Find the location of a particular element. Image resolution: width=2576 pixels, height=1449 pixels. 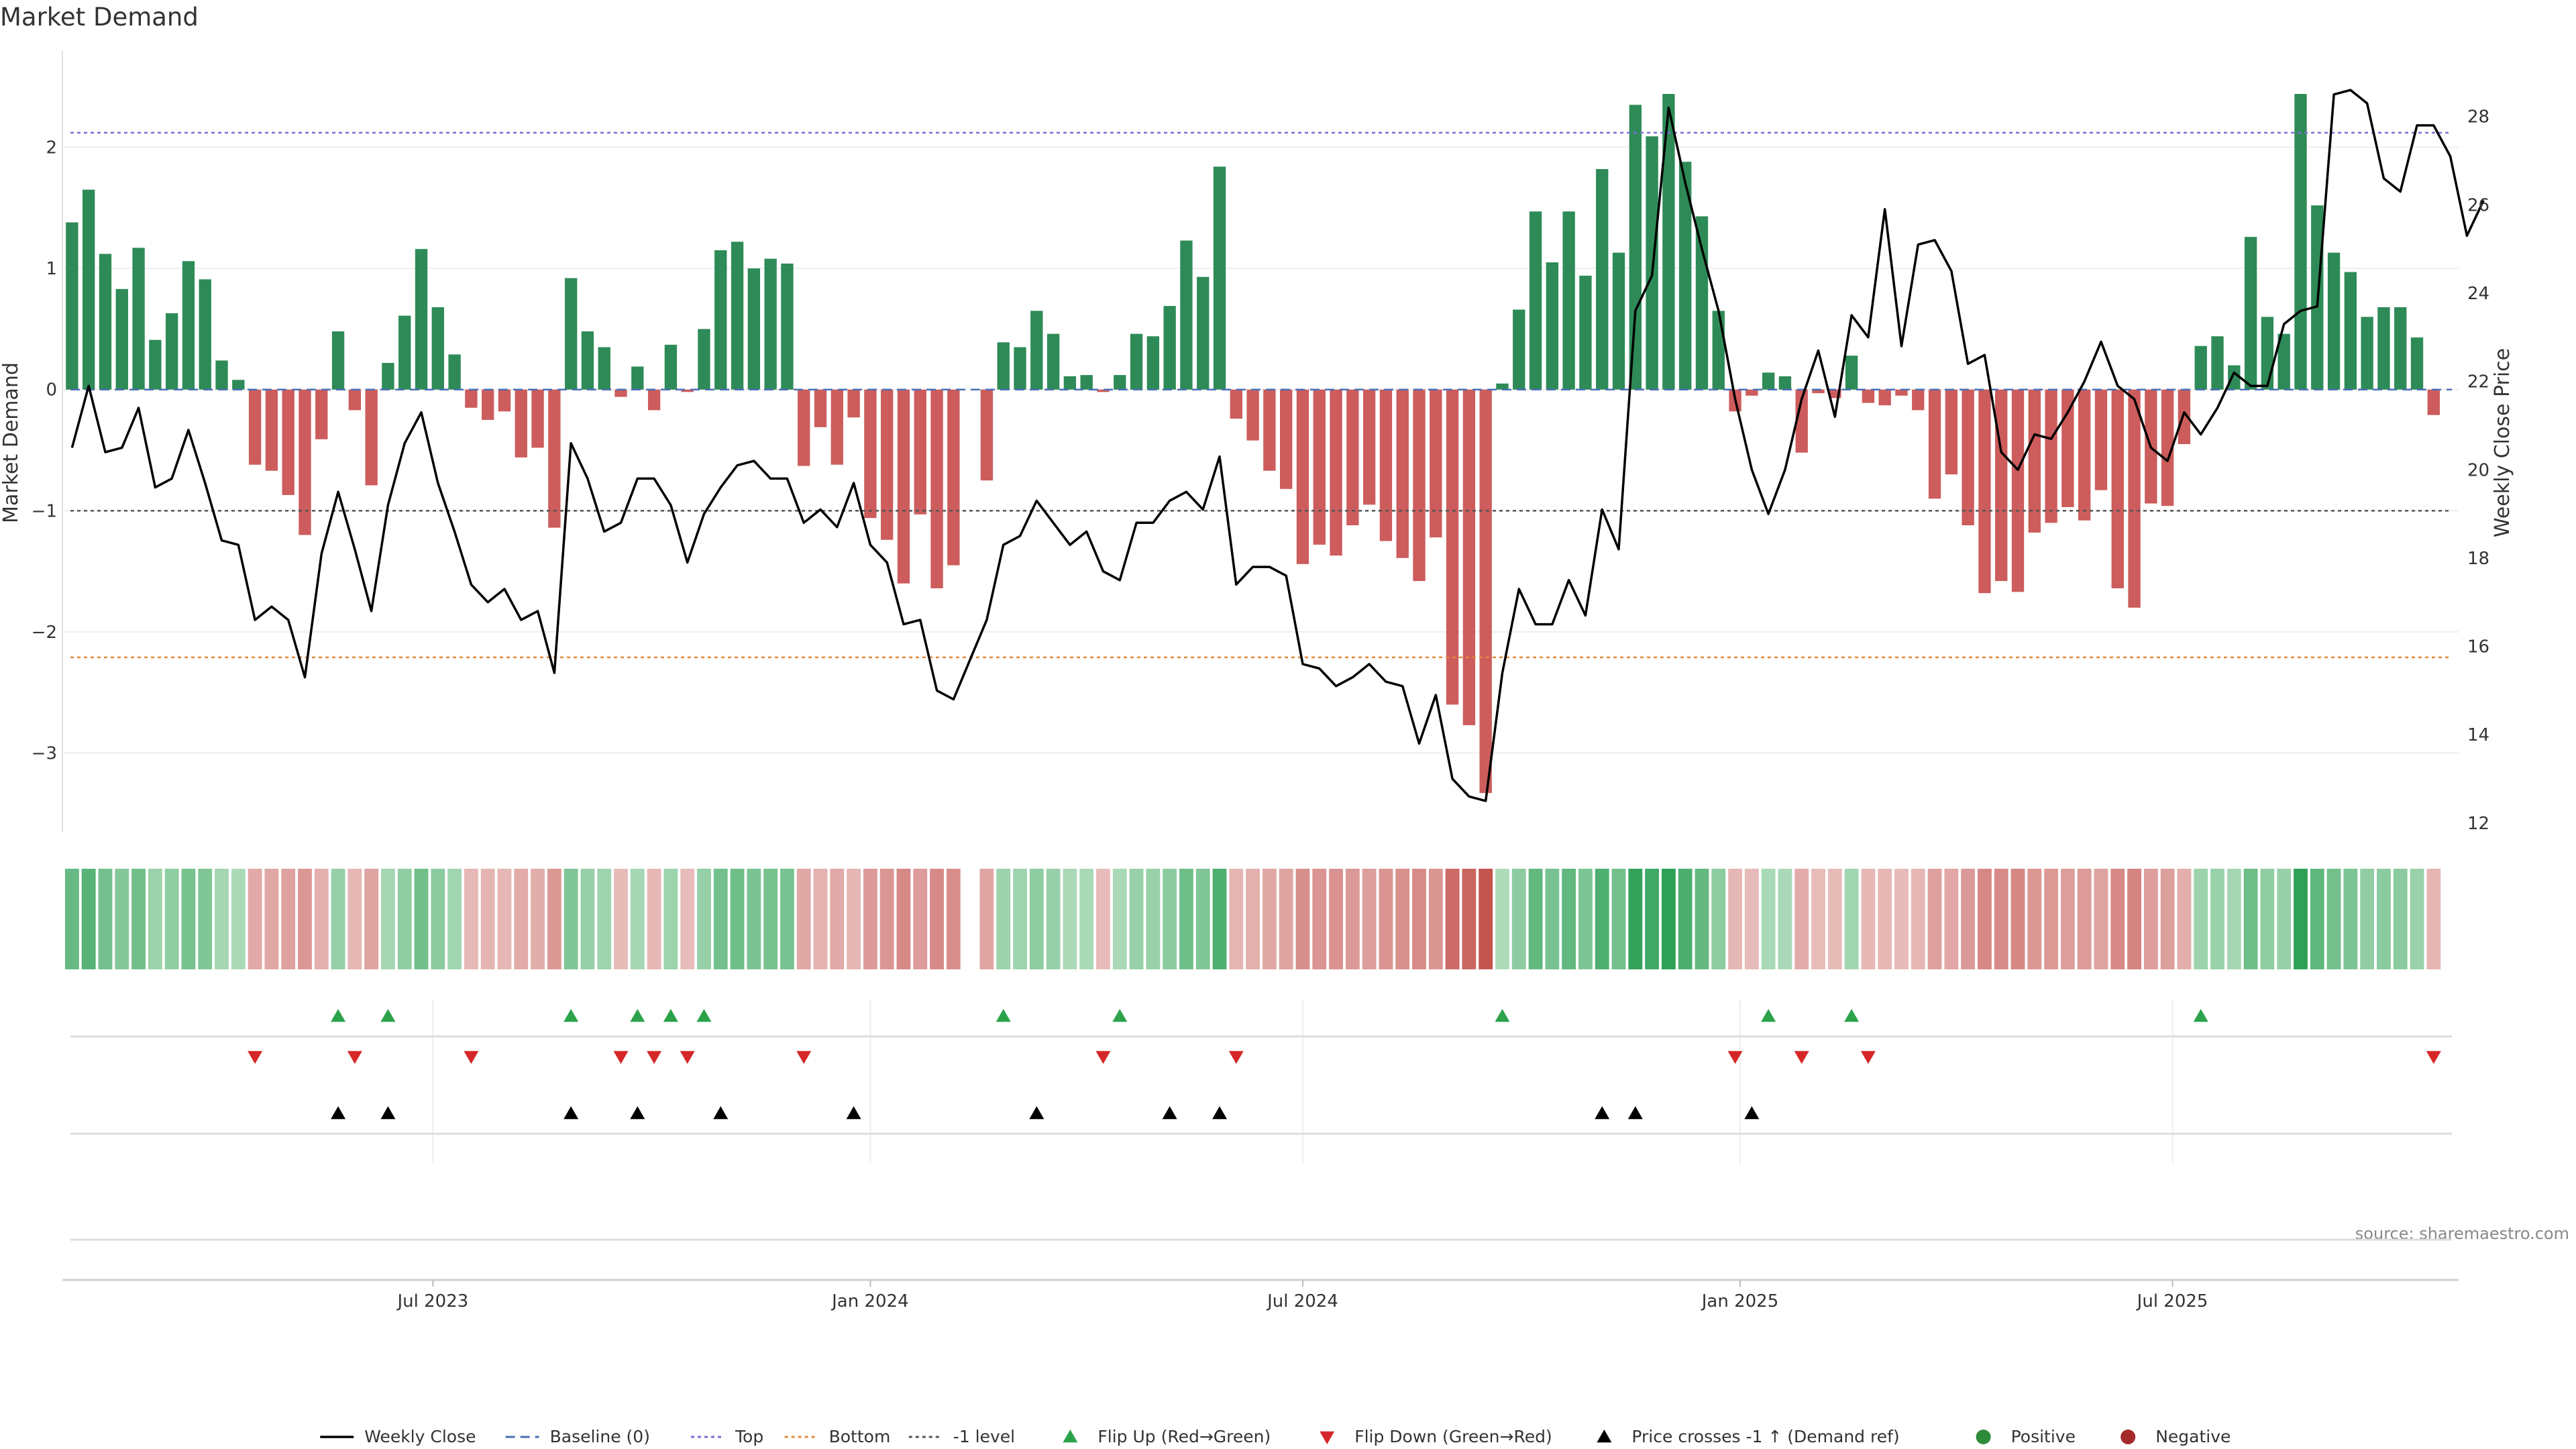

y-tick-label: 1 is located at coordinates (51, 269).